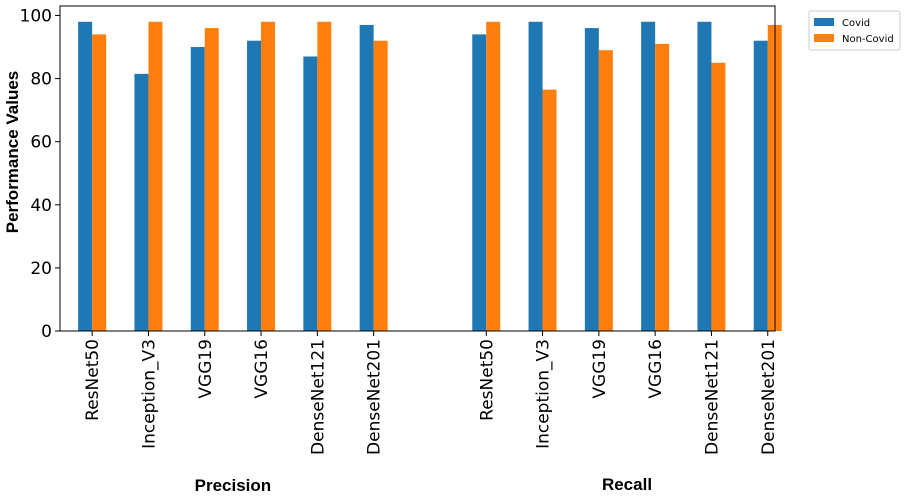  What do you see at coordinates (12, 152) in the screenshot?
I see `y-axis-label: Performance Values` at bounding box center [12, 152].